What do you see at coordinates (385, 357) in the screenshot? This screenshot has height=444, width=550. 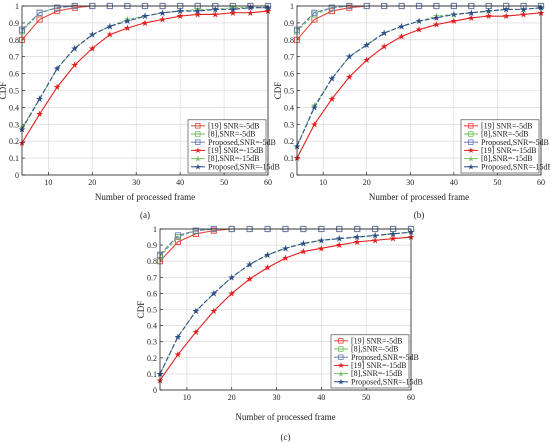 I see `legend-entry-label: Proposed,SNR=-5dB` at bounding box center [385, 357].